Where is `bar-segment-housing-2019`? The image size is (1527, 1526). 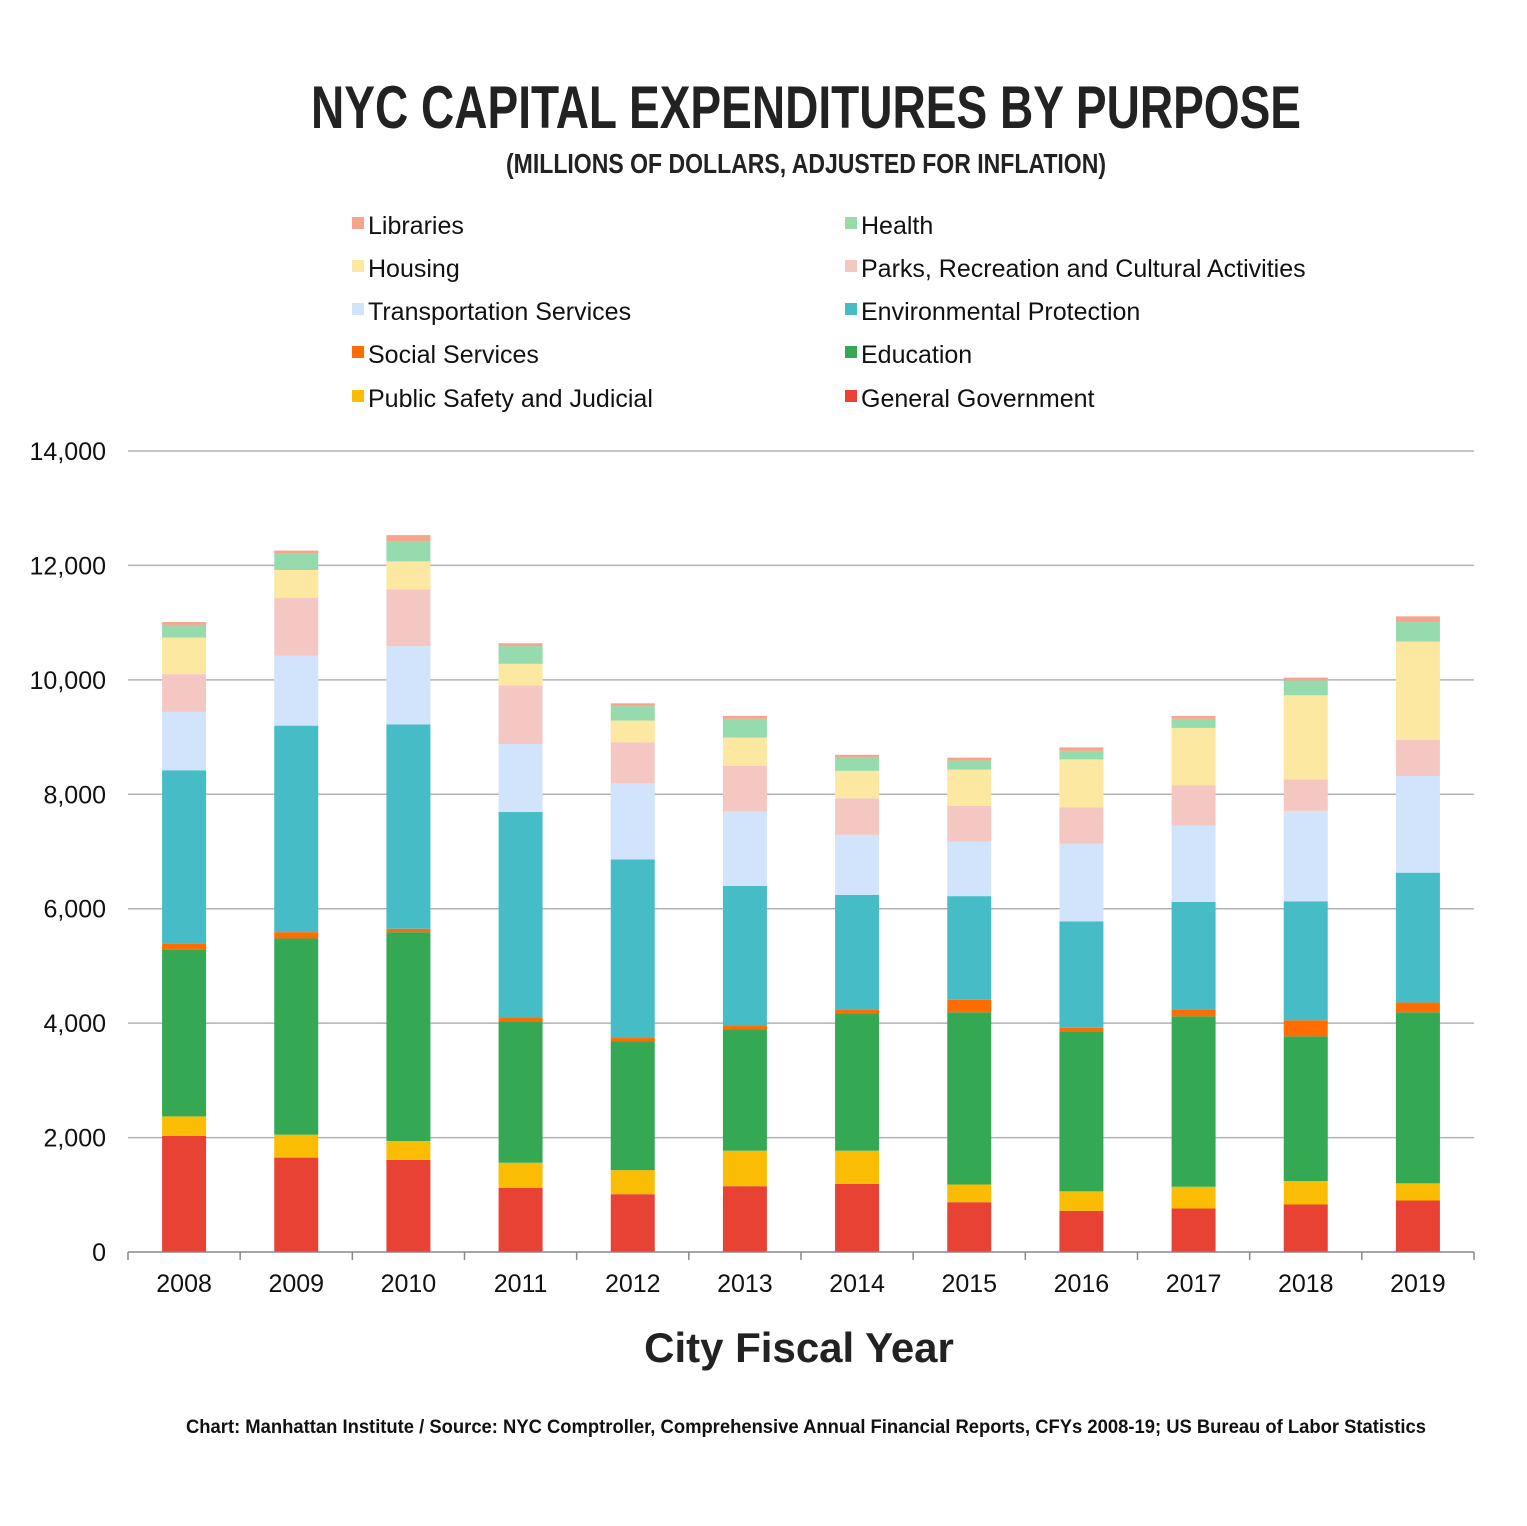 bar-segment-housing-2019 is located at coordinates (1417, 690).